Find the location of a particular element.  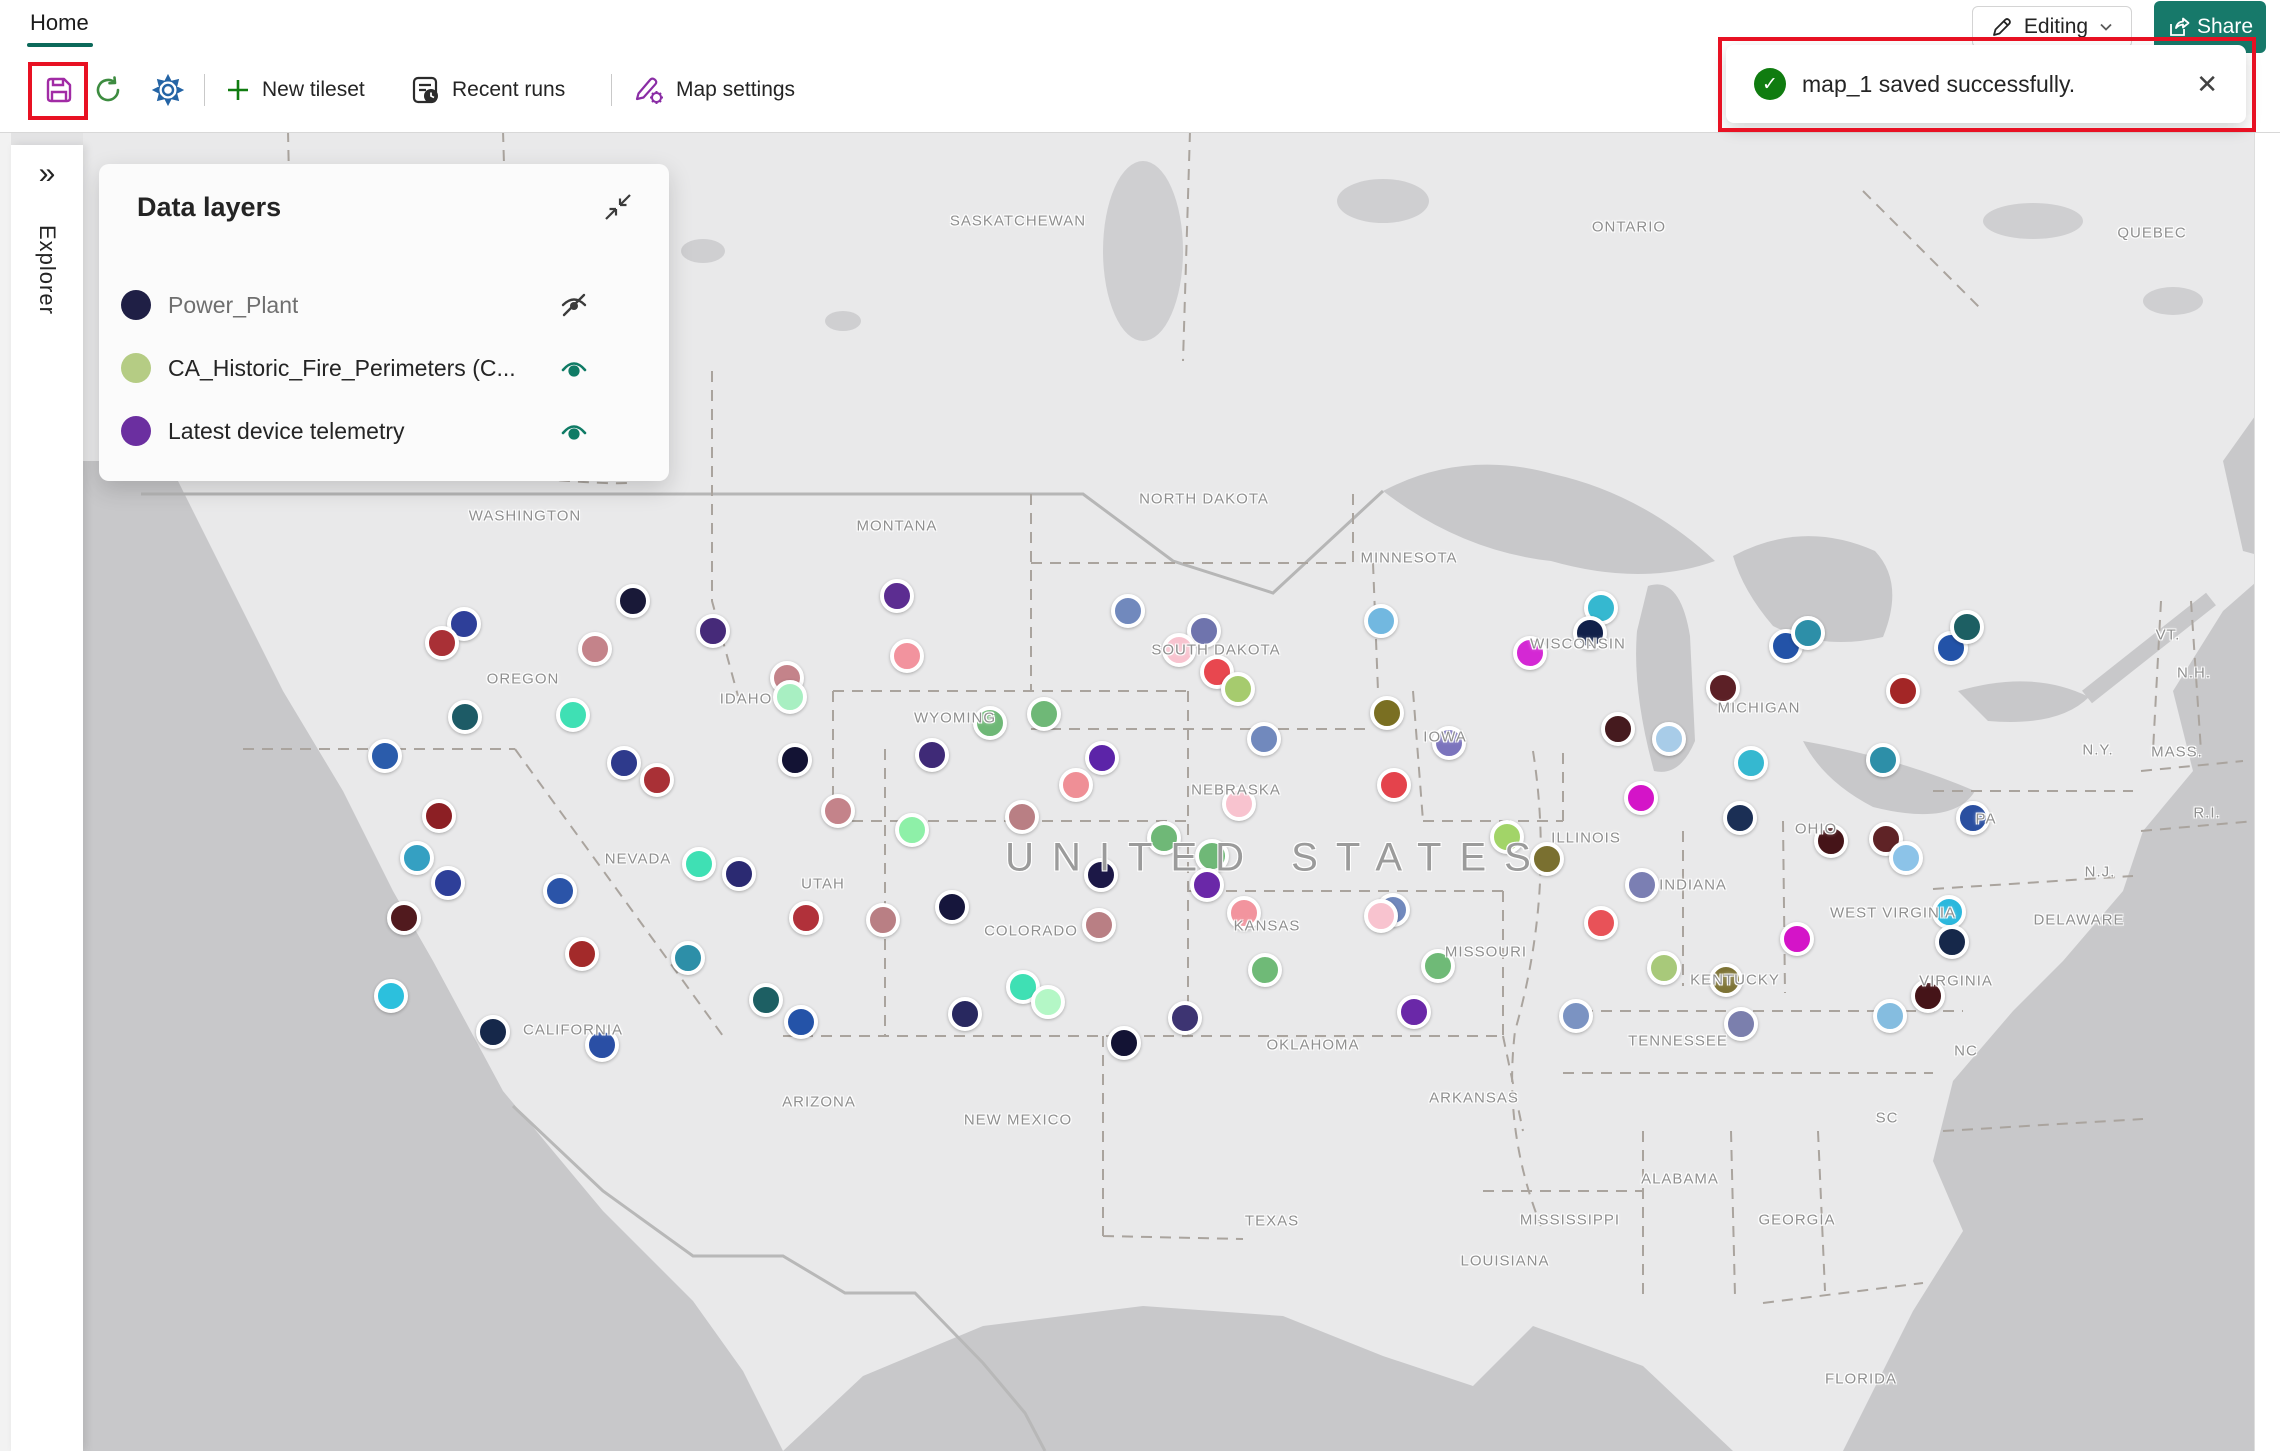

recent-runs-button: Recent runs is located at coordinates (486, 90).